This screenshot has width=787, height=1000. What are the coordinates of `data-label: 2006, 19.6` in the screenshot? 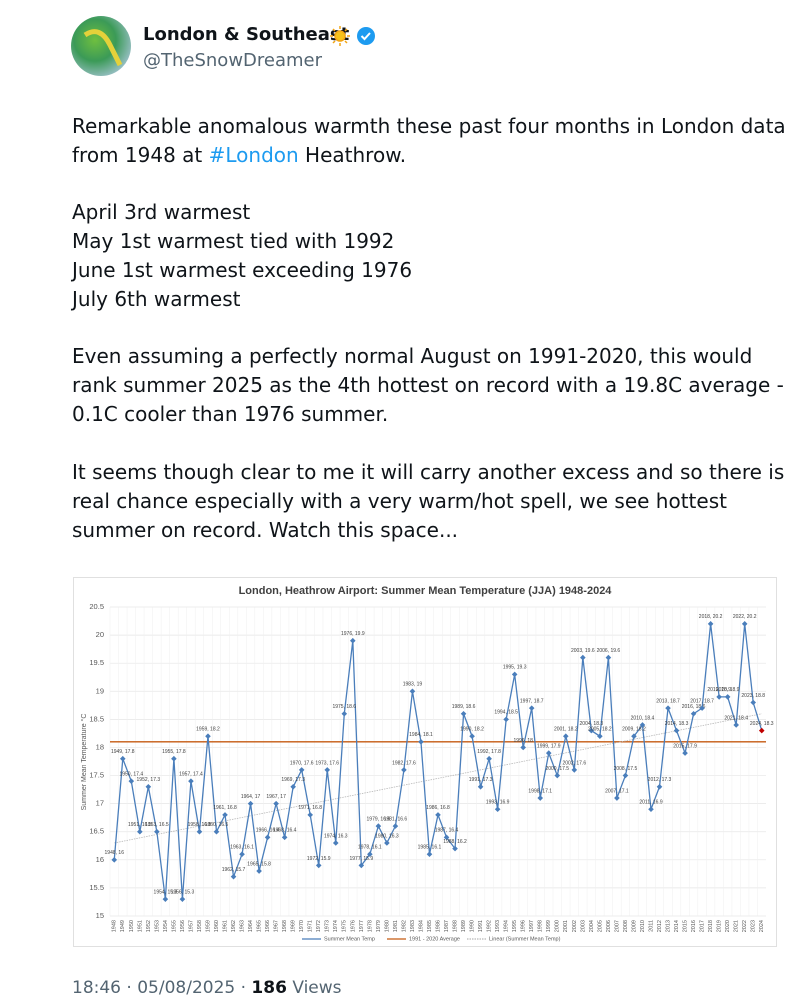 It's located at (609, 651).